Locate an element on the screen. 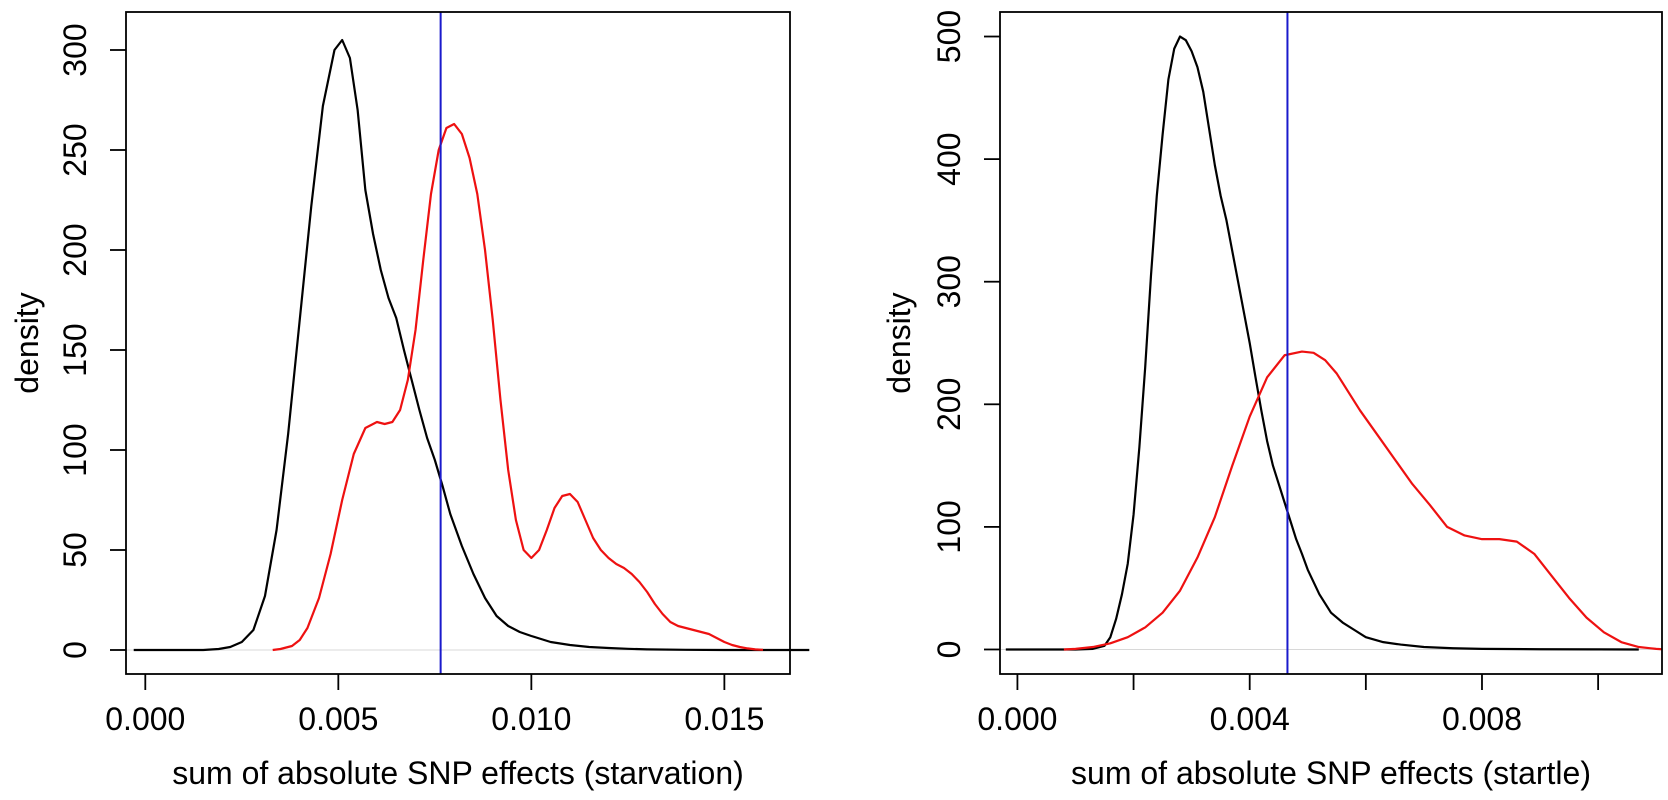 The width and height of the screenshot is (1668, 800). y-tick-label: 250 is located at coordinates (75, 149).